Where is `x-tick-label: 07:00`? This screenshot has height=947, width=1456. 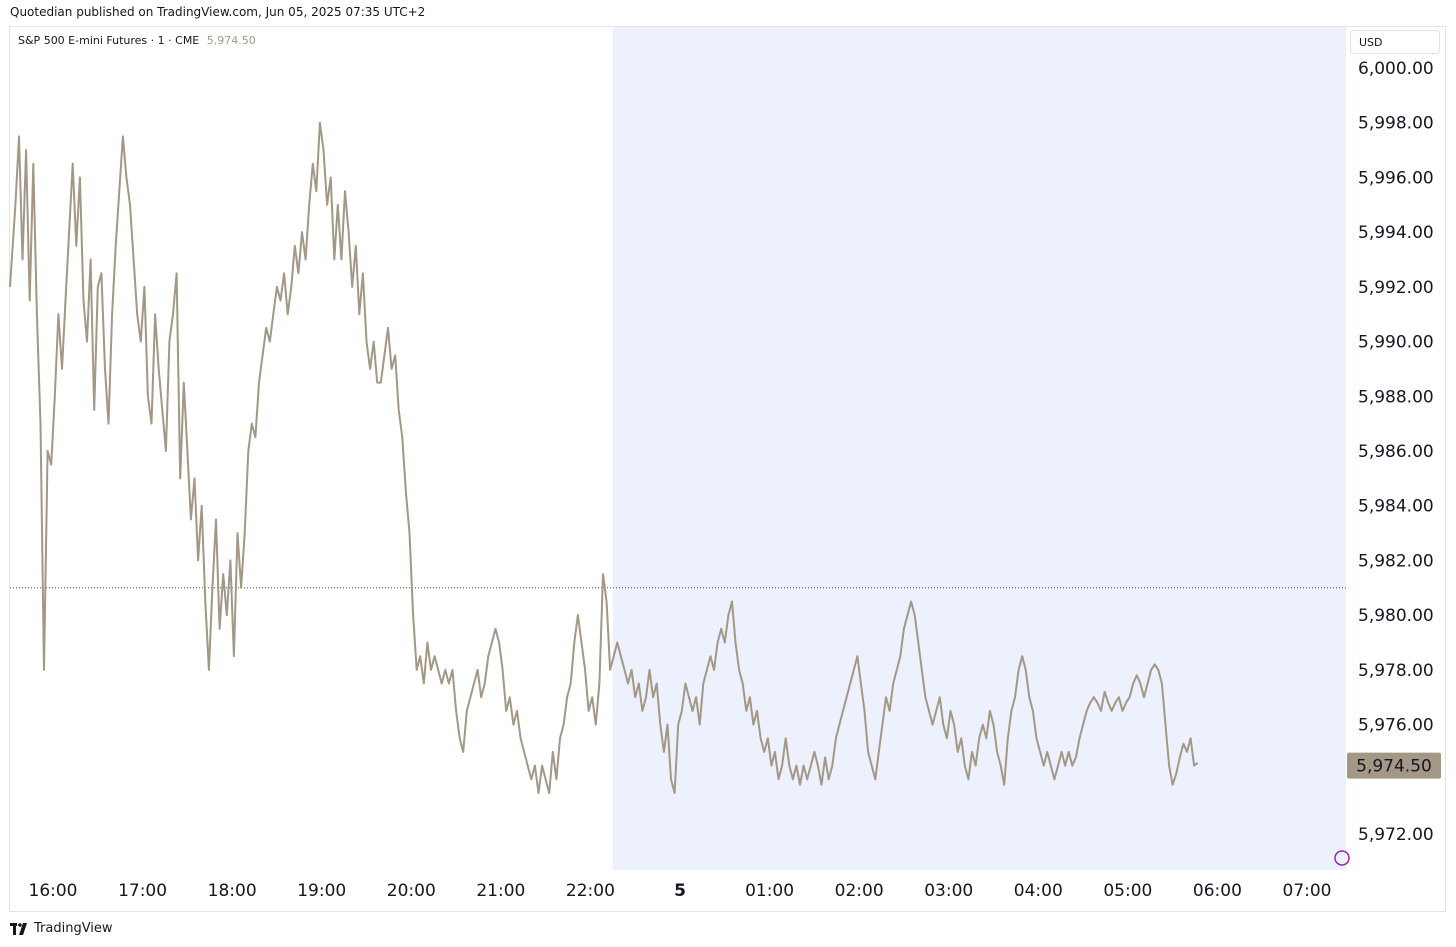
x-tick-label: 07:00 is located at coordinates (1307, 891).